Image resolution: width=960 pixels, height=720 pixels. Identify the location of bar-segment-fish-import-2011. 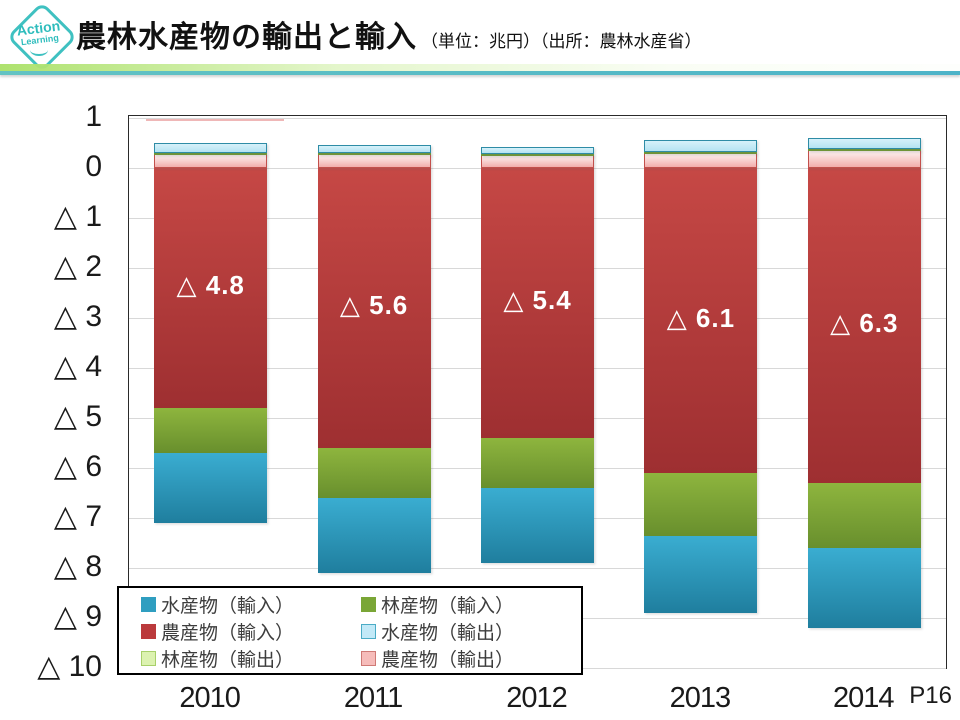
(374, 535).